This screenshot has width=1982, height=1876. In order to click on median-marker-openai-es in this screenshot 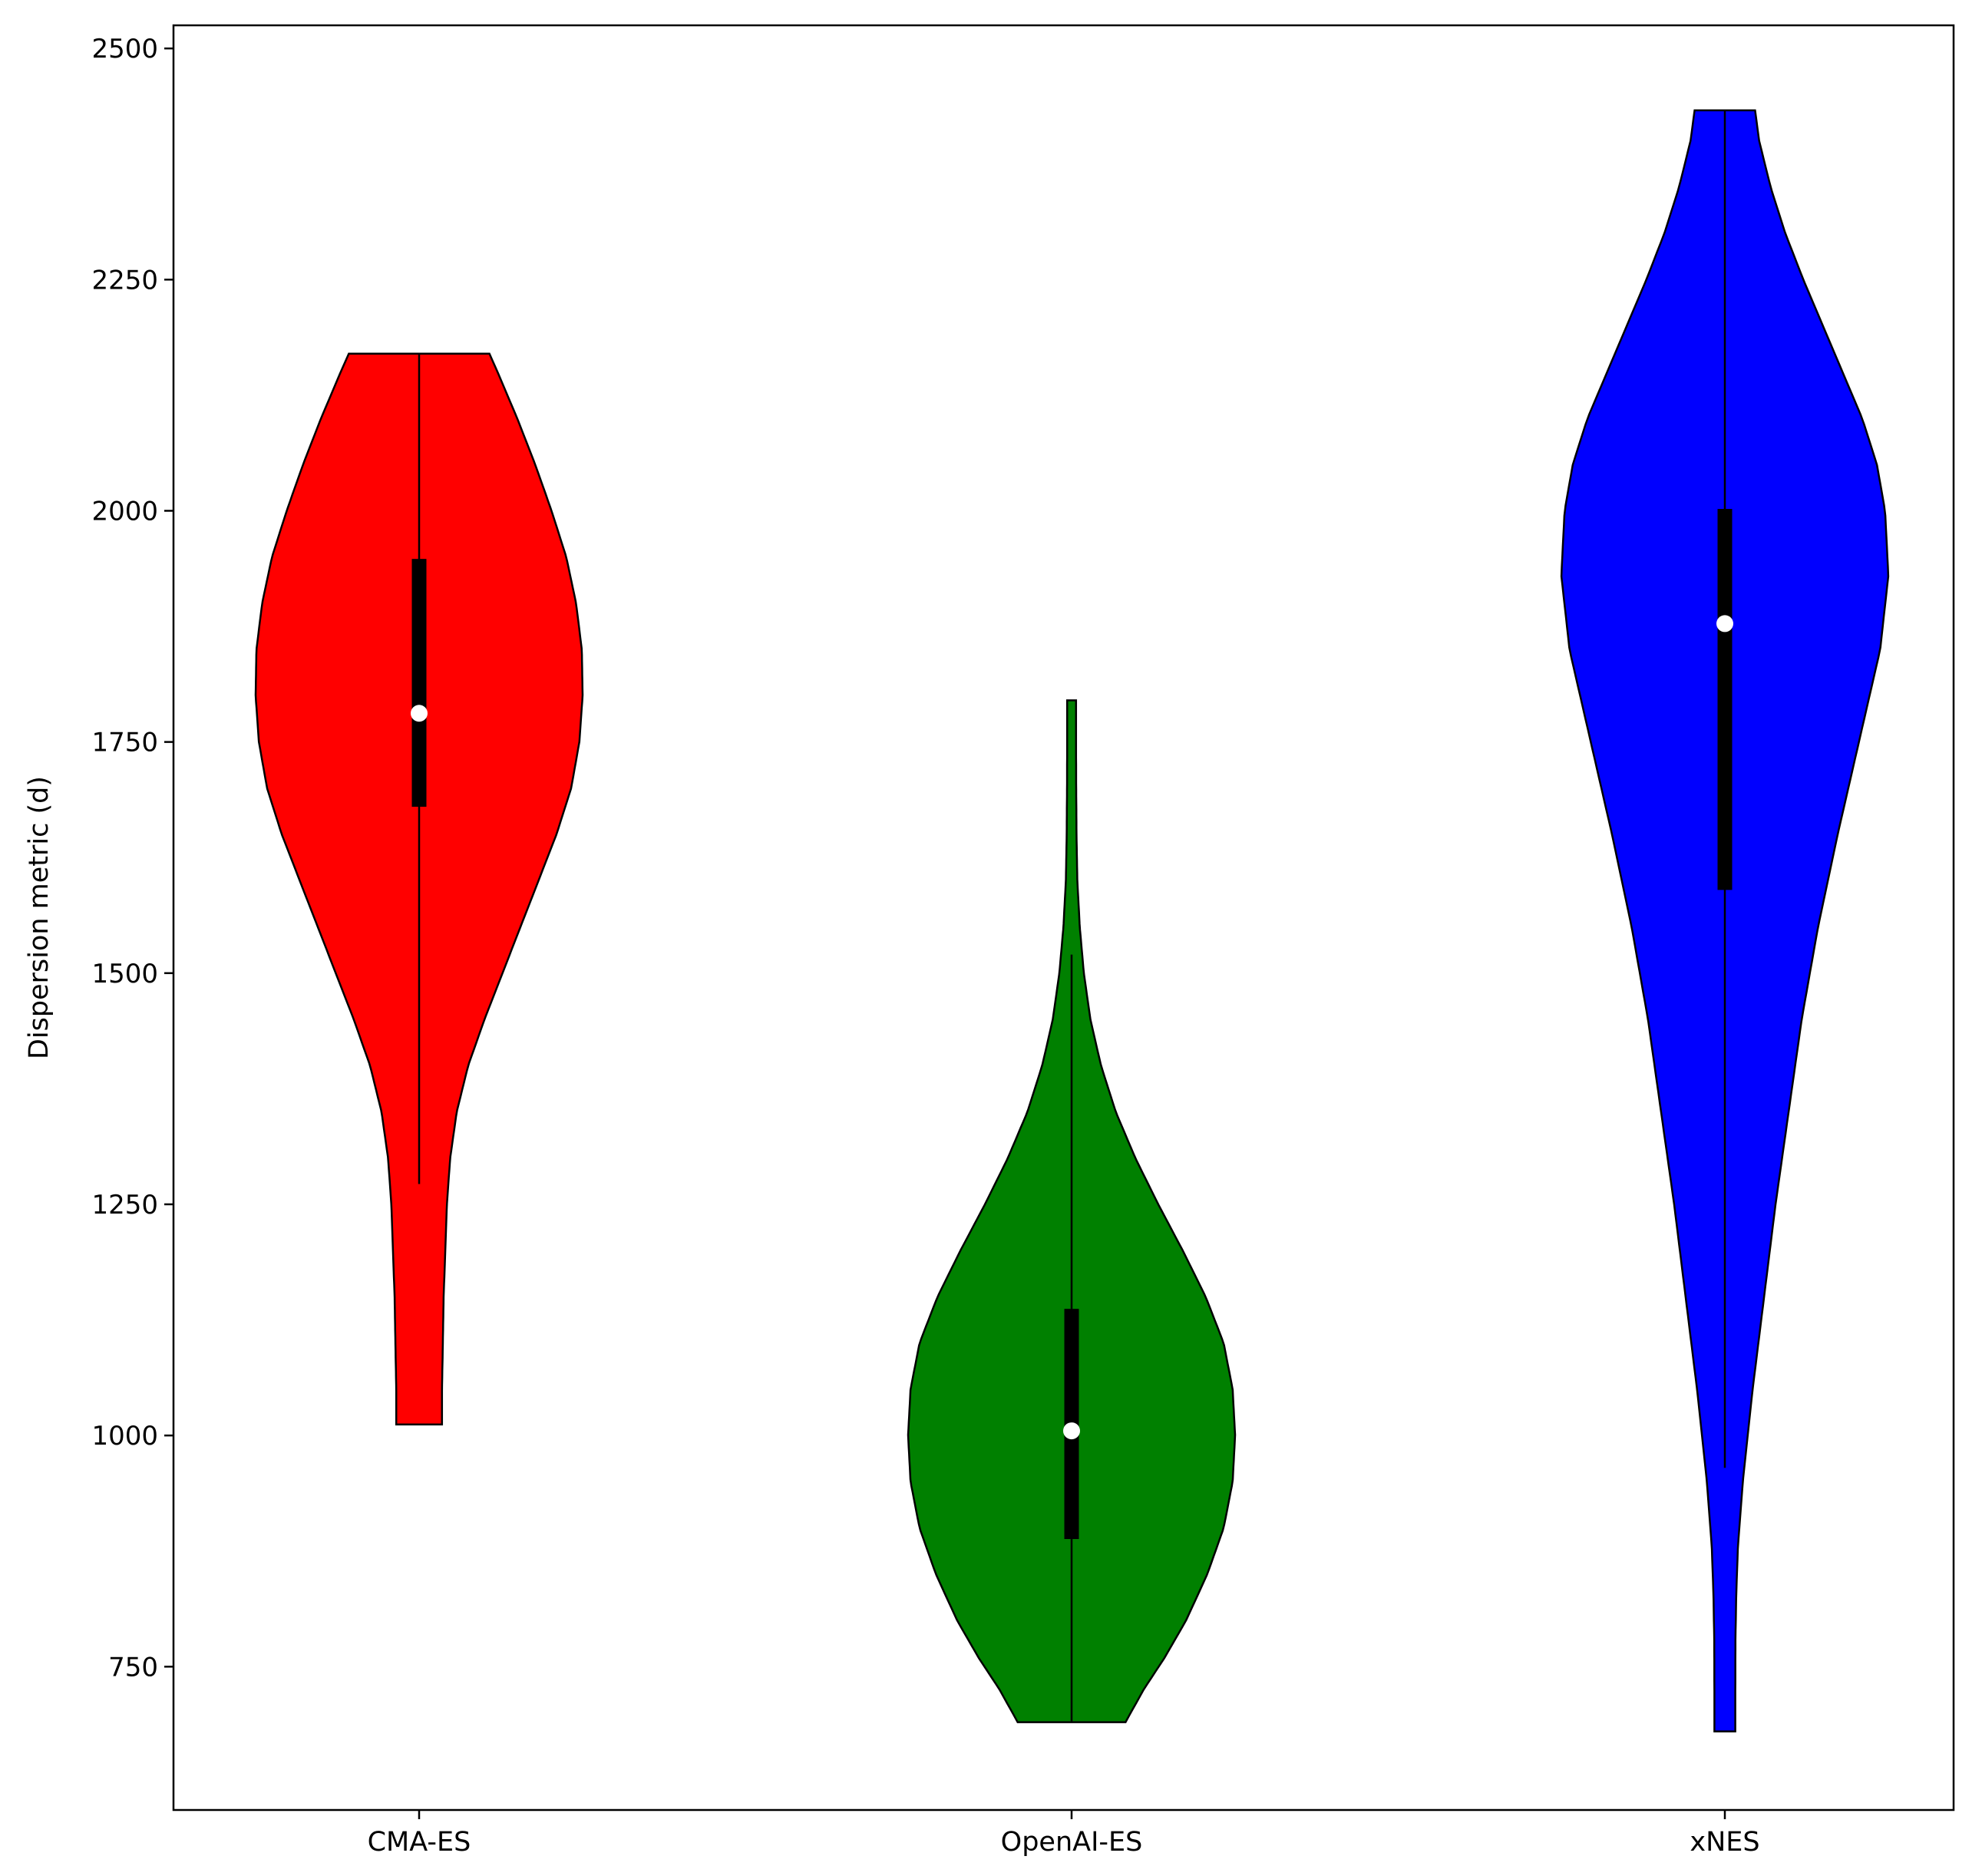, I will do `click(1071, 1431)`.